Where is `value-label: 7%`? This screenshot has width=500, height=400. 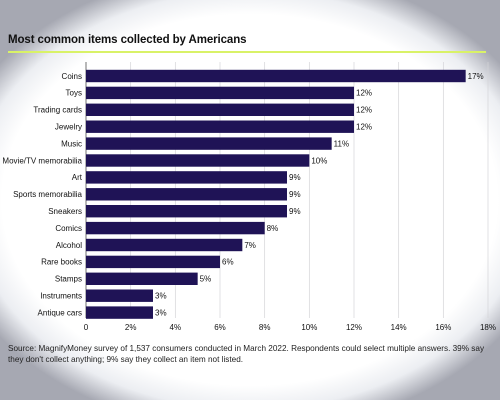
value-label: 7% is located at coordinates (250, 245).